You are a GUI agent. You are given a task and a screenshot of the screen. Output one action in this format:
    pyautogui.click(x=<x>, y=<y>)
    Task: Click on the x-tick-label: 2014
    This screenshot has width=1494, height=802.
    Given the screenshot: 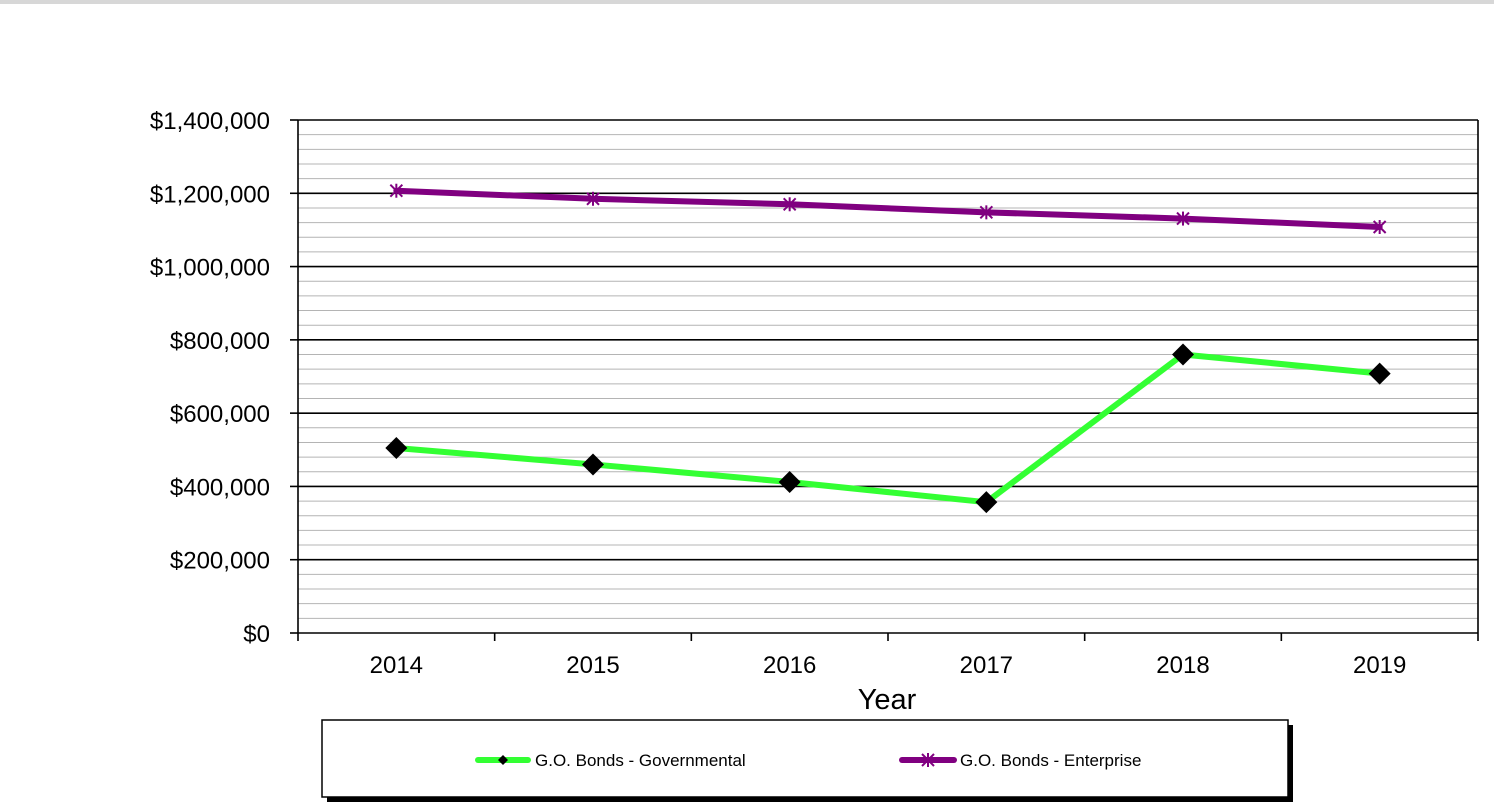 What is the action you would take?
    pyautogui.click(x=396, y=665)
    